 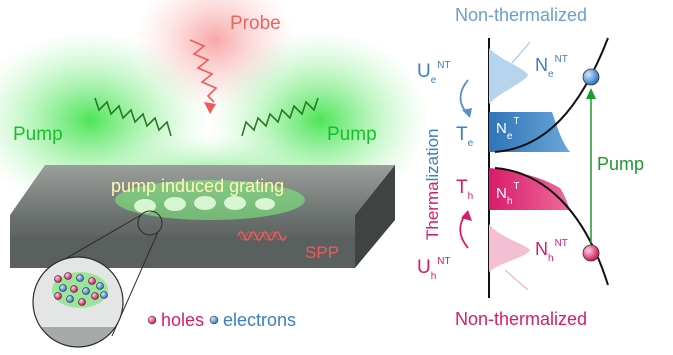 I want to click on valence-band, so click(x=551, y=226).